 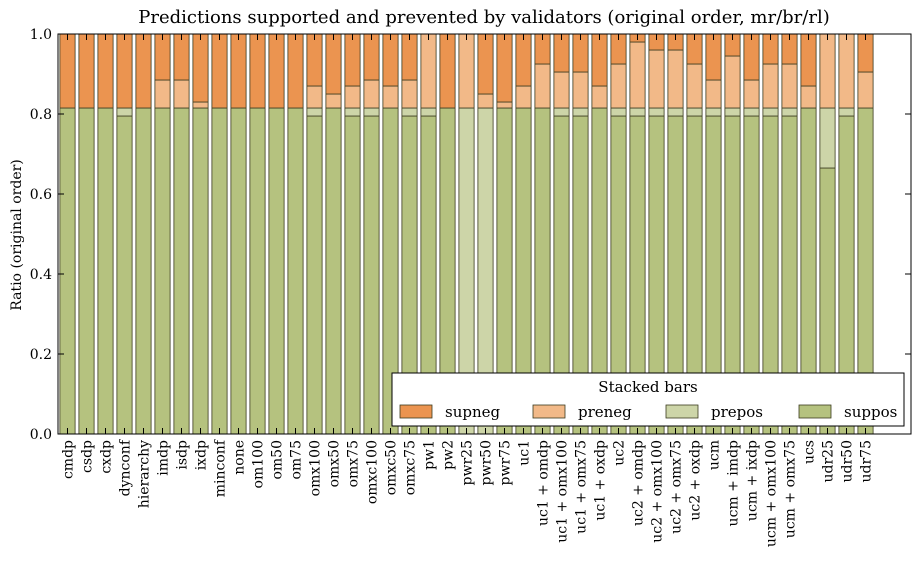 I want to click on y-tick-label: 0.4, so click(x=41, y=275).